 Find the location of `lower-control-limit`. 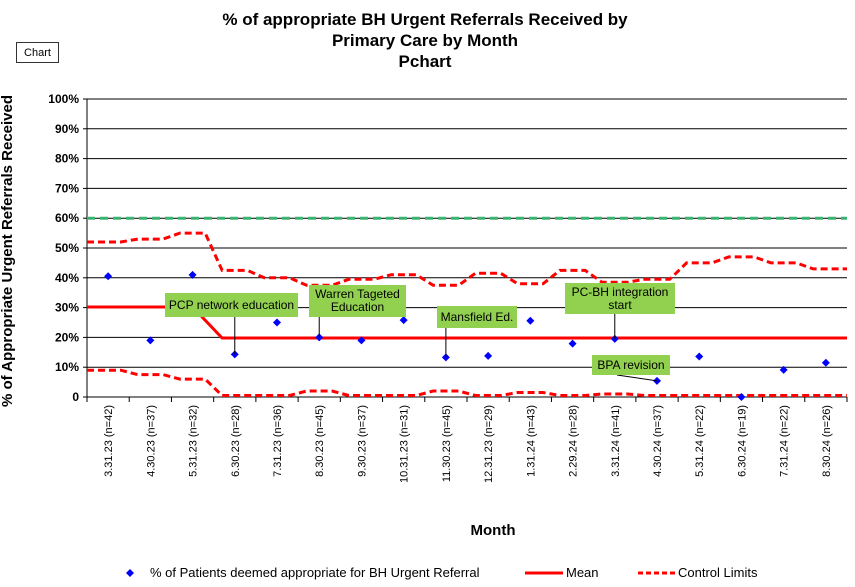

lower-control-limit is located at coordinates (467, 382).